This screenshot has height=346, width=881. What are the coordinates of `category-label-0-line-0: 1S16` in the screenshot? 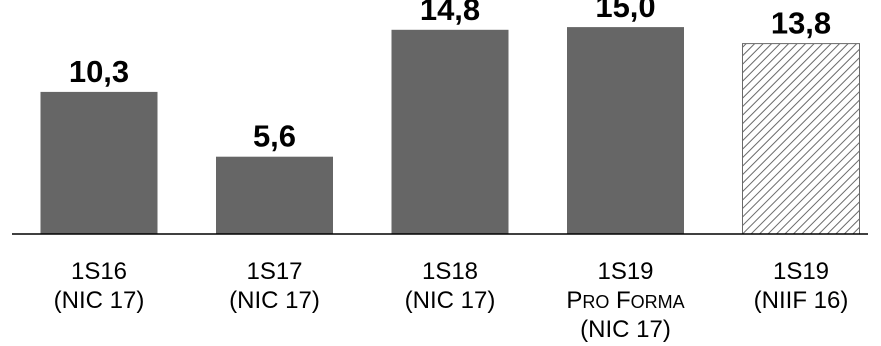 It's located at (99, 271).